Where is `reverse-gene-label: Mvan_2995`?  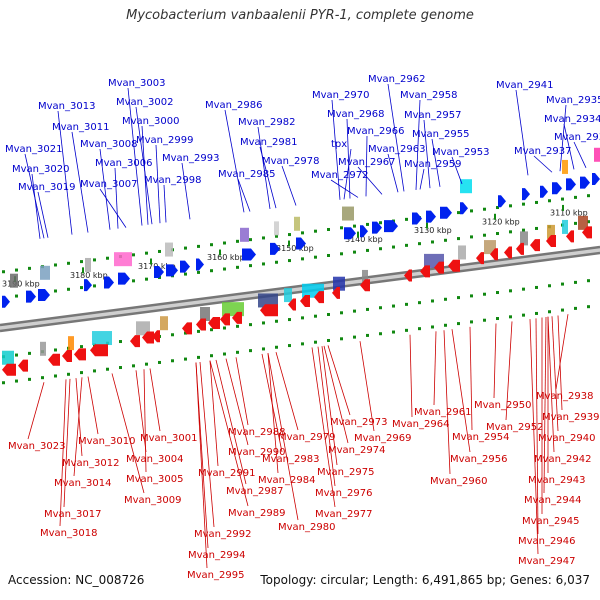
reverse-gene-label: Mvan_2995 is located at coordinates (215, 575).